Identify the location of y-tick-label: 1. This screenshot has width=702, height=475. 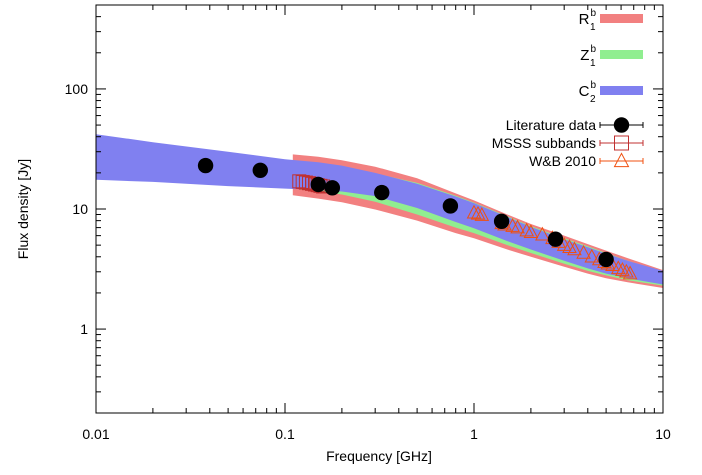
(84, 329).